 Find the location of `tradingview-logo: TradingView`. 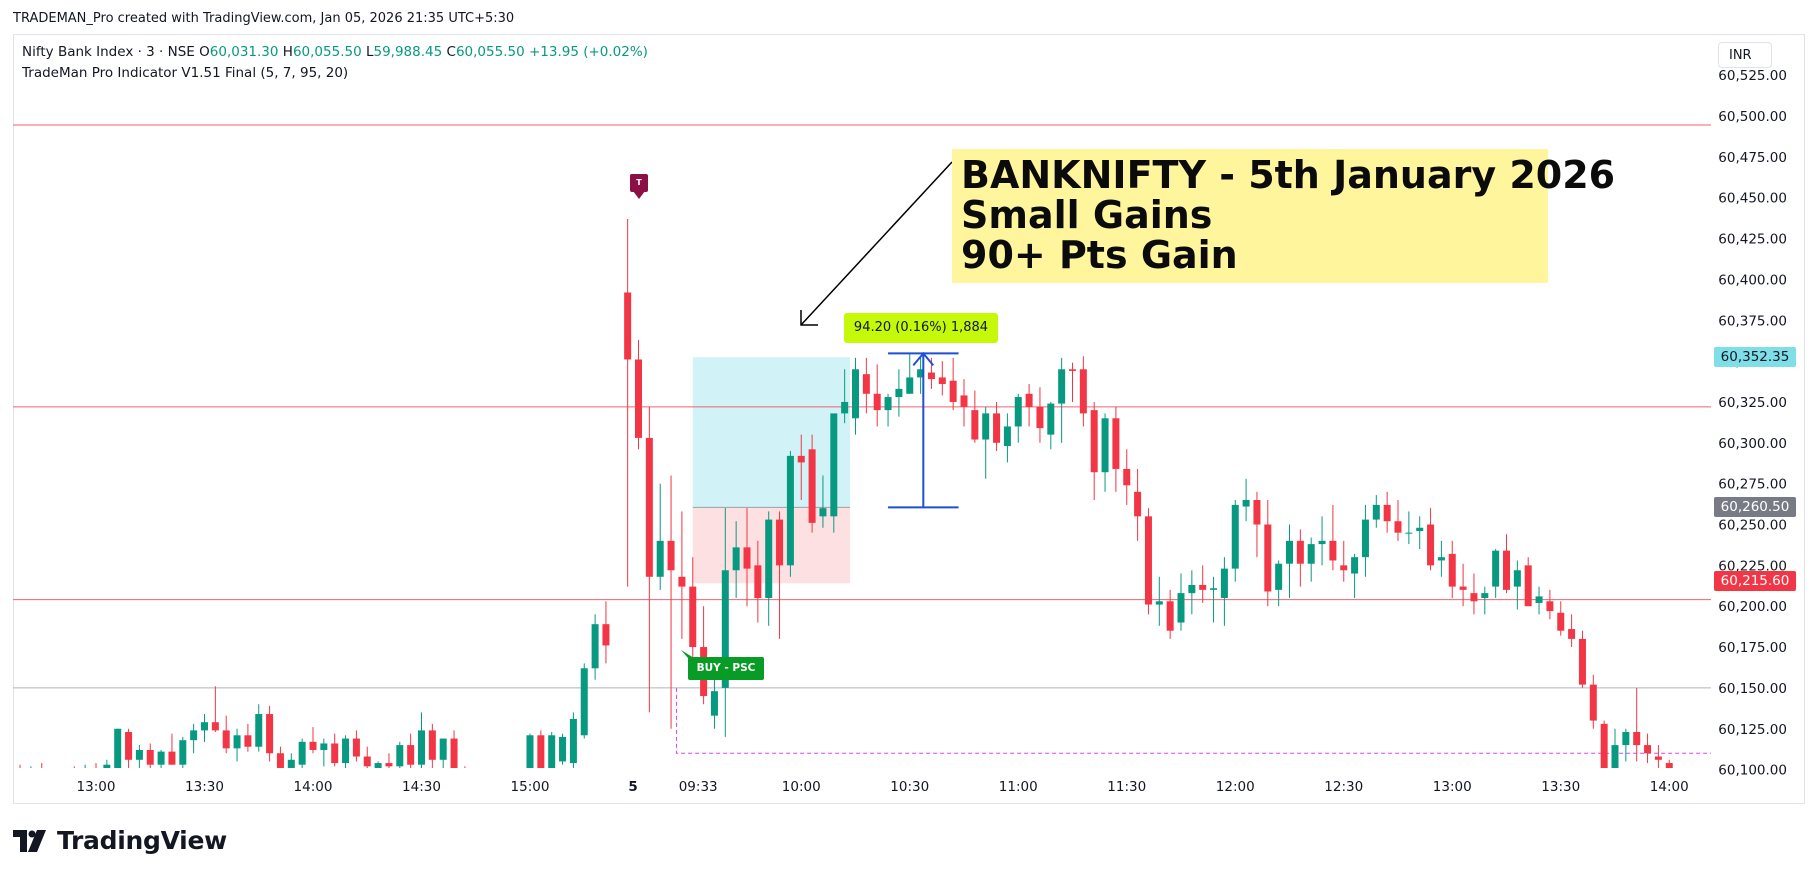

tradingview-logo: TradingView is located at coordinates (120, 840).